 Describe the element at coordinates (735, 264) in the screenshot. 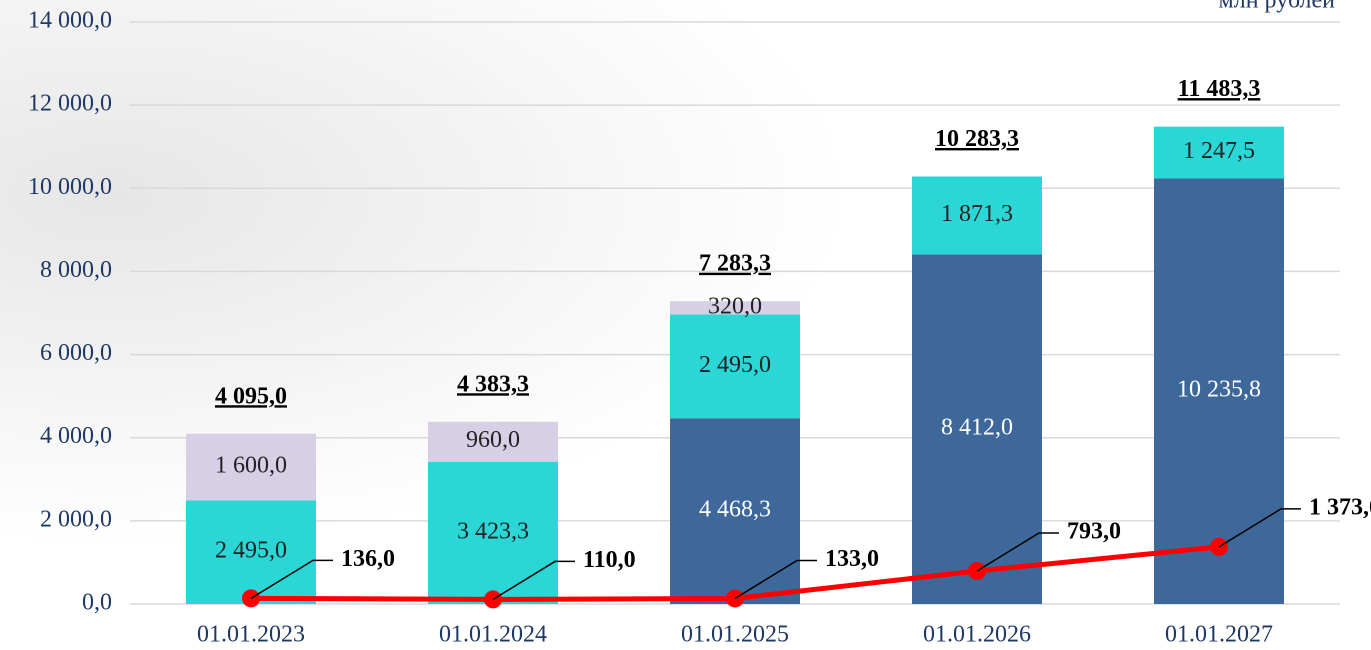

I see `total-label: 7 283,3` at that location.